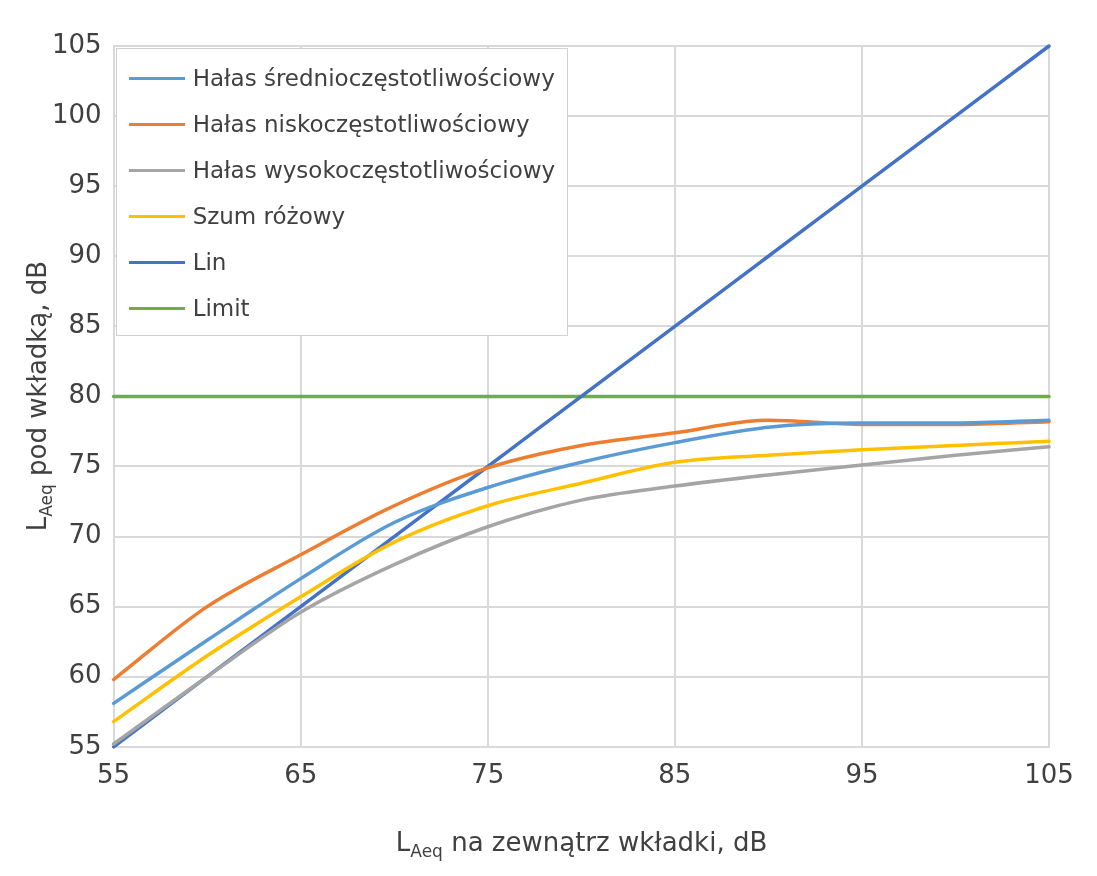  Describe the element at coordinates (85, 324) in the screenshot. I see `y-tick-label: 85` at that location.